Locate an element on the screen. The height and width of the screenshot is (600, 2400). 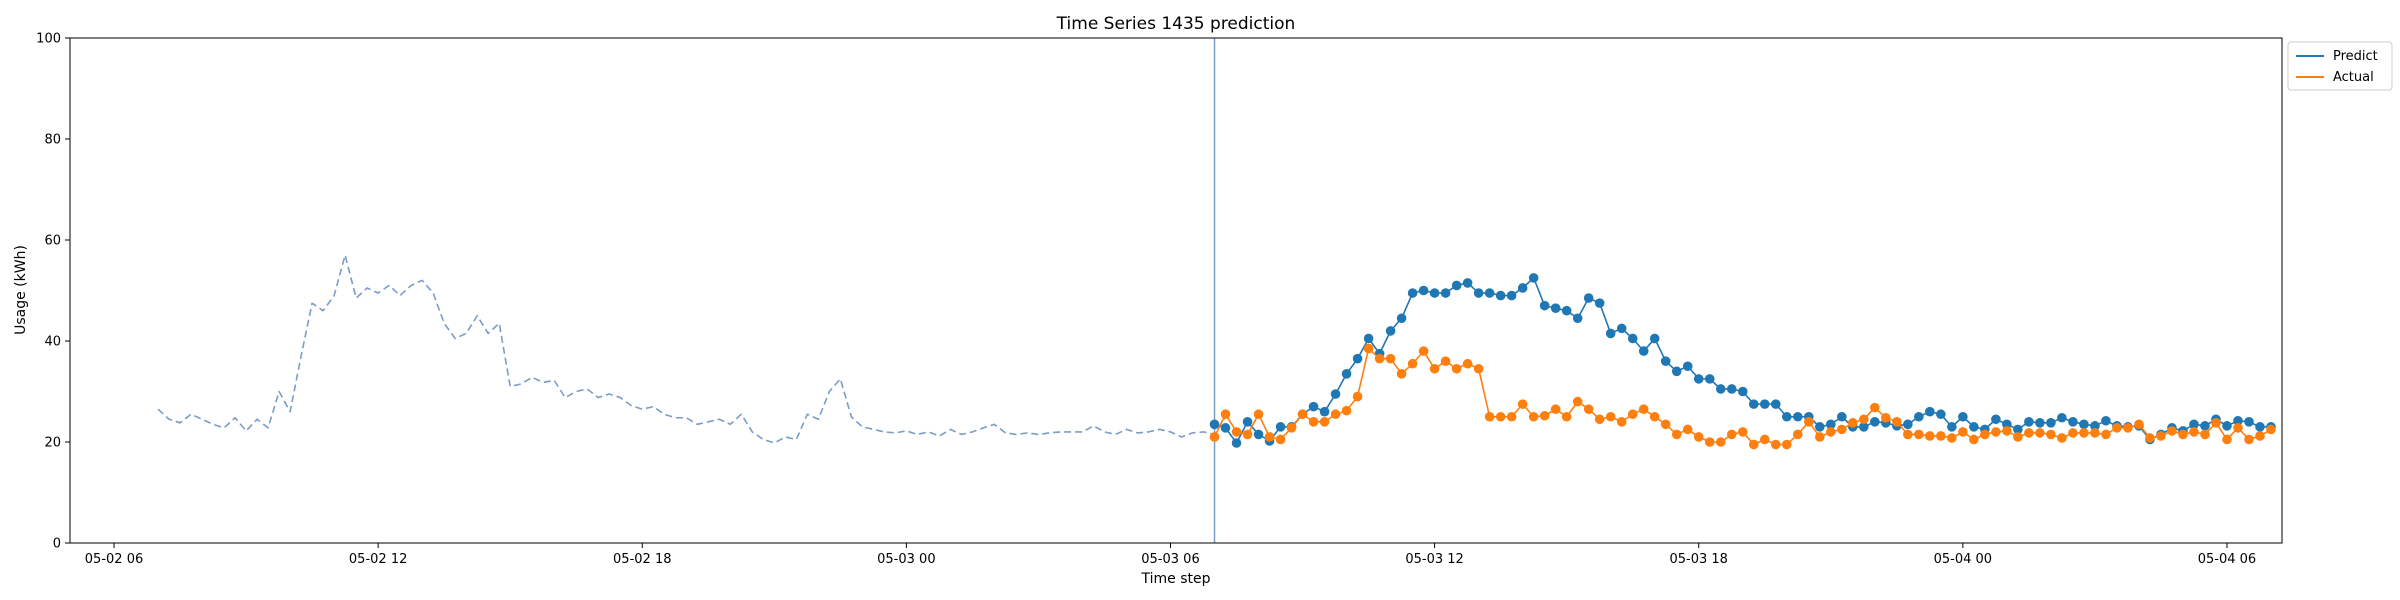
predict-series is located at coordinates (1742, 360).